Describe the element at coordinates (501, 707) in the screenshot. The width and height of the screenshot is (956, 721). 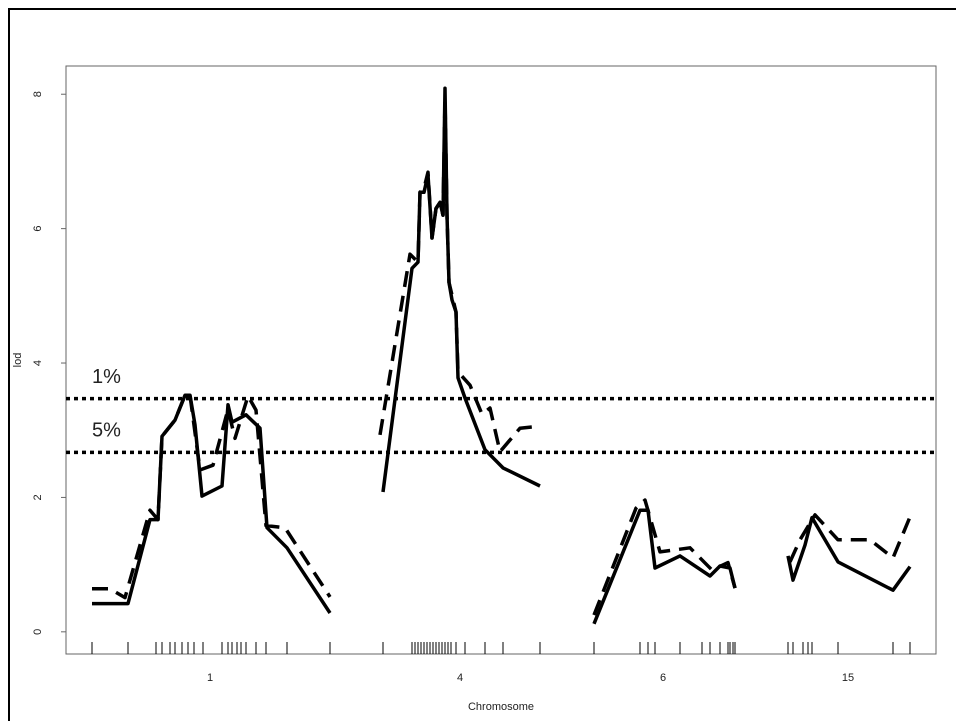
I see `x-axis-label: Chromosome` at that location.